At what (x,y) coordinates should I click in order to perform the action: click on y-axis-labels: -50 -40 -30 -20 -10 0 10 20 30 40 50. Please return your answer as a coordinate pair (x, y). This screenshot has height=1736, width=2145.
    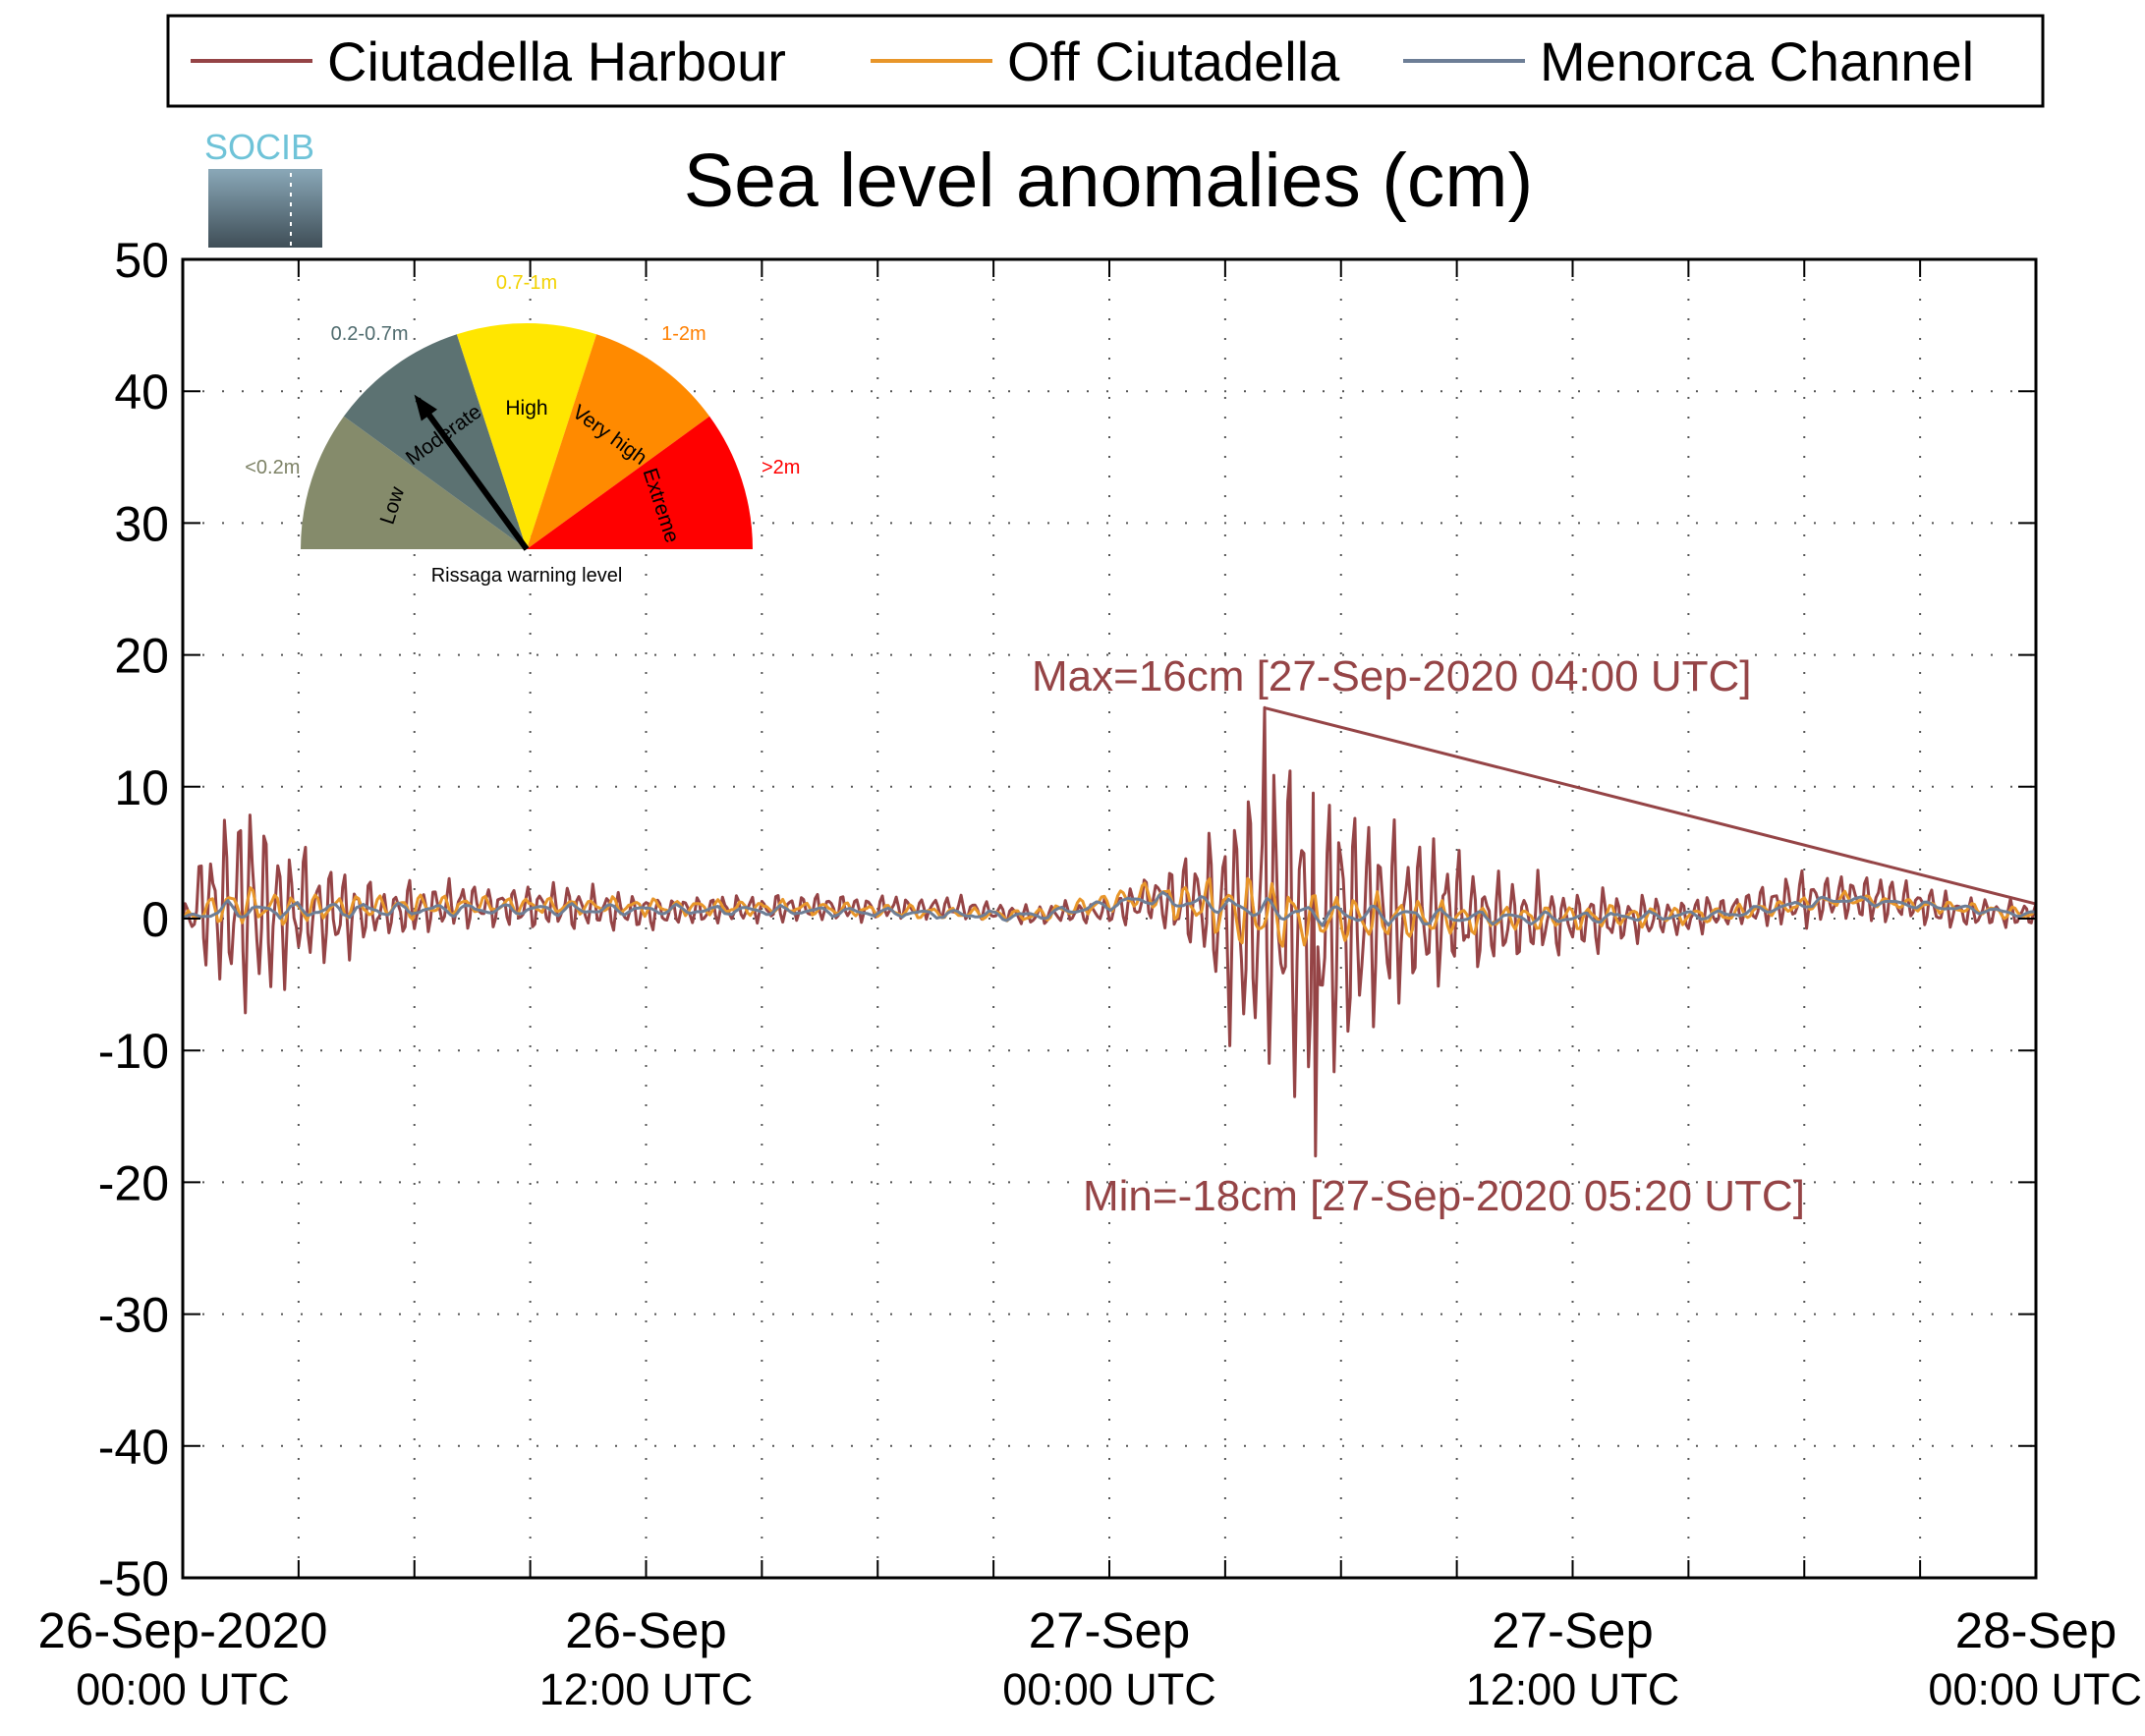
    Looking at the image, I should click on (133, 919).